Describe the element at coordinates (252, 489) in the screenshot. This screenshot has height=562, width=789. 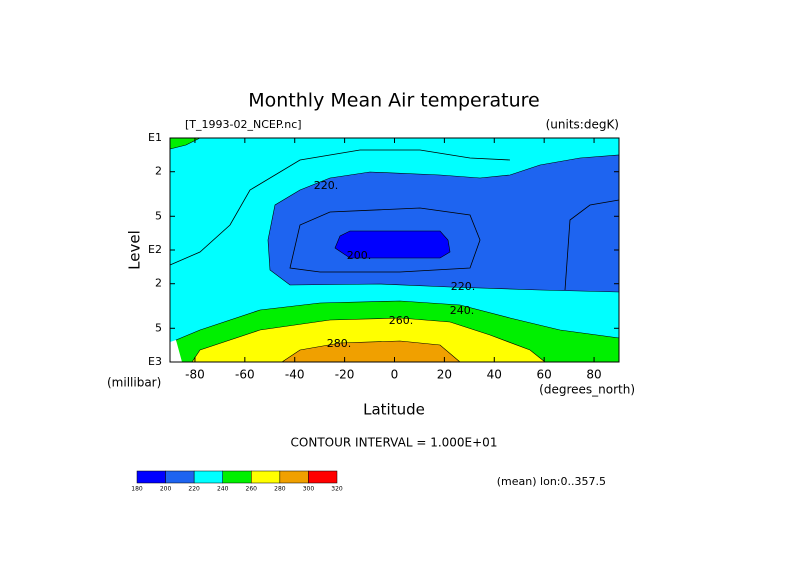
I see `colorbar-label: 260` at that location.